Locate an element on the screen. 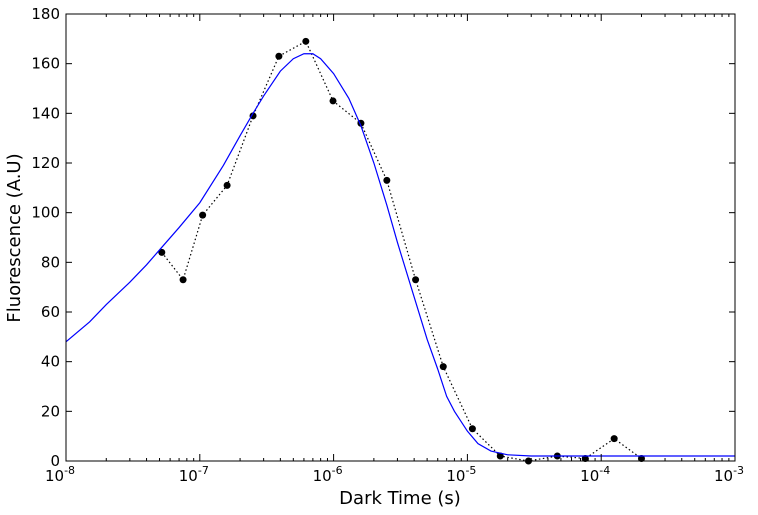 The height and width of the screenshot is (515, 758). y-axis-label: Fluorescence (A.U) is located at coordinates (14, 237).